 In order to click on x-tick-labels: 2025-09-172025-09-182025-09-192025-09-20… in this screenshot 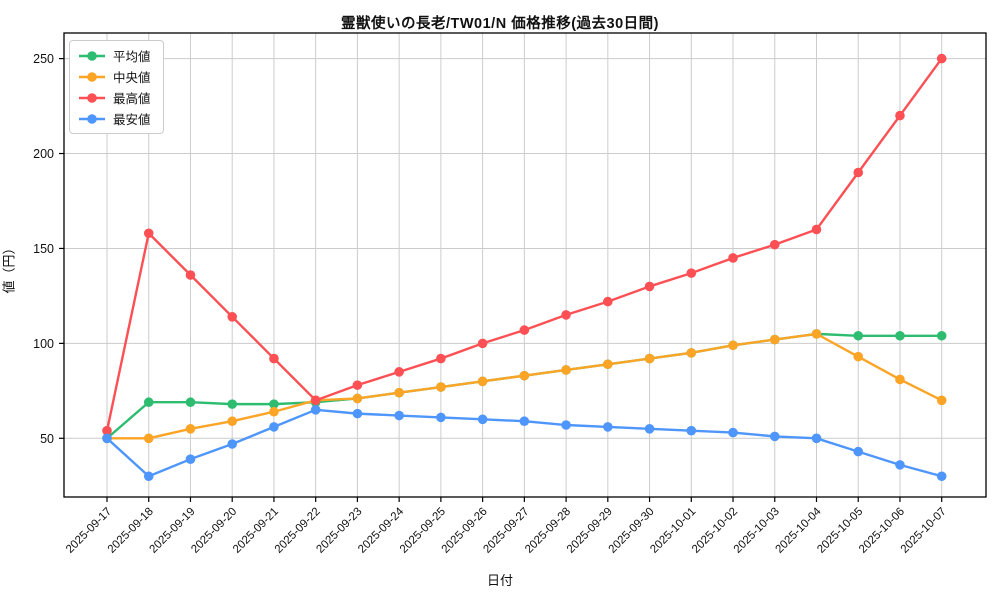, I will do `click(506, 530)`.